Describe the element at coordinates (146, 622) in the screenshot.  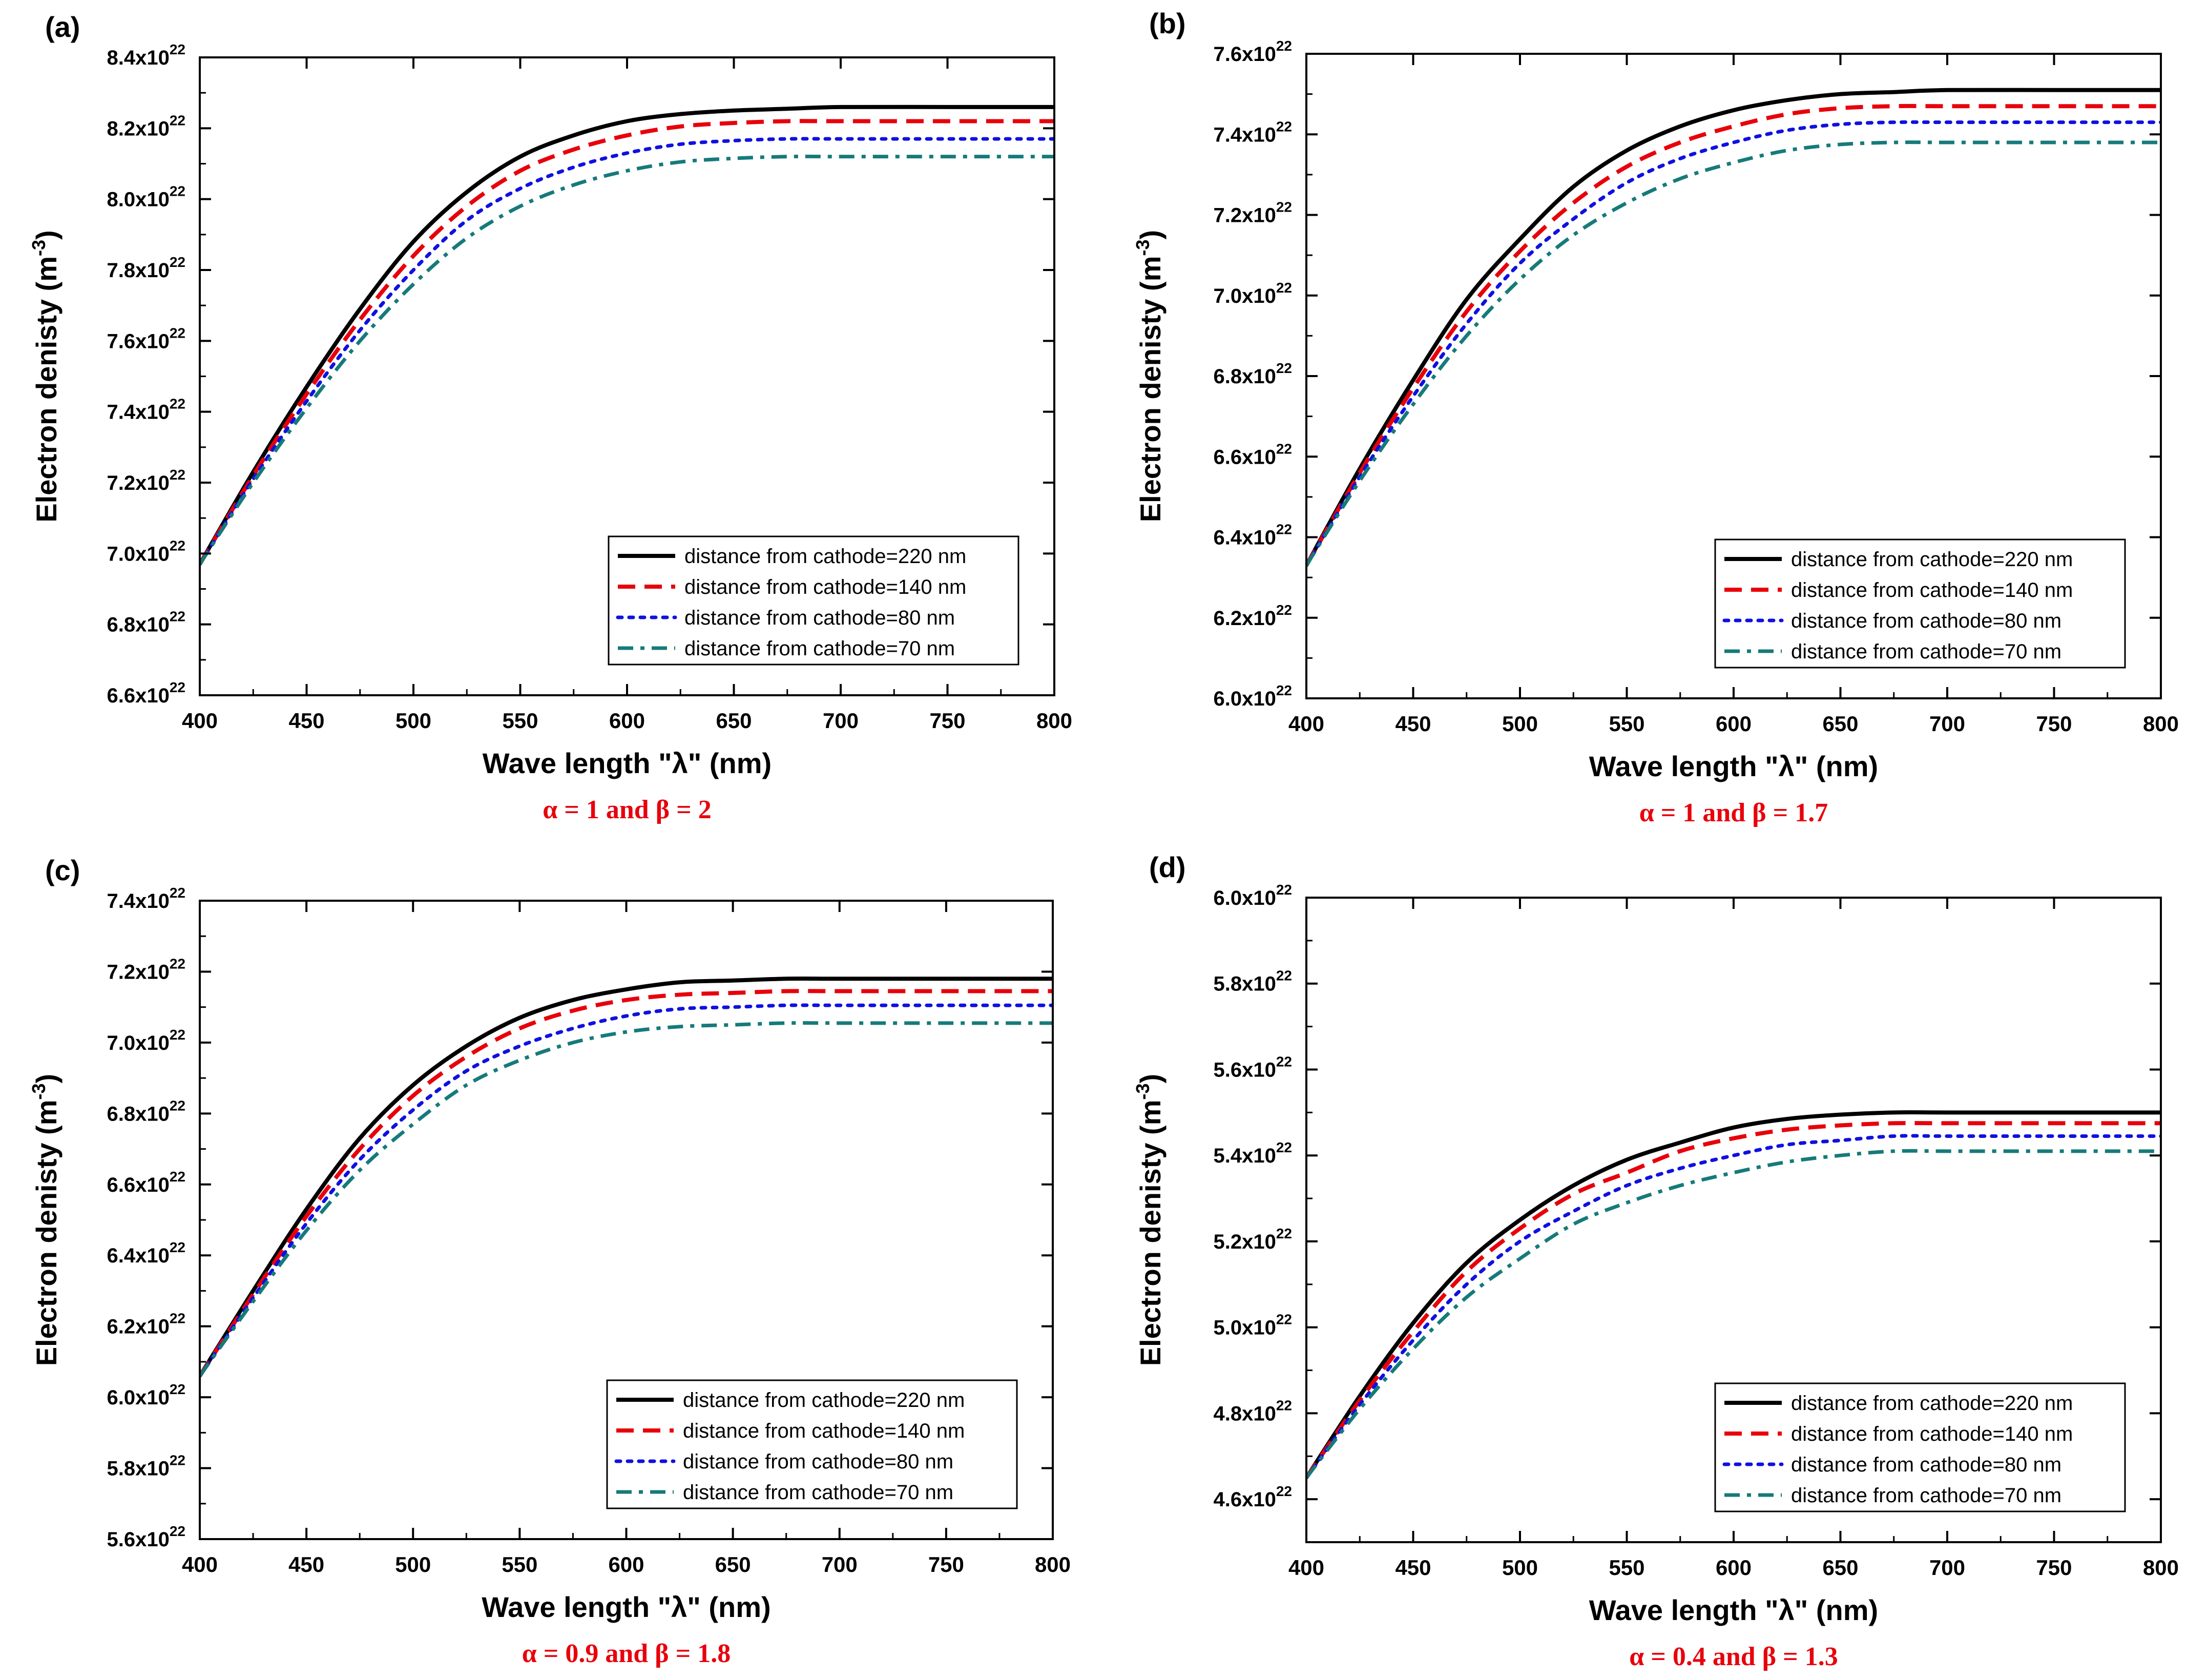
I see `y-tick-label: 6.8x10²²` at that location.